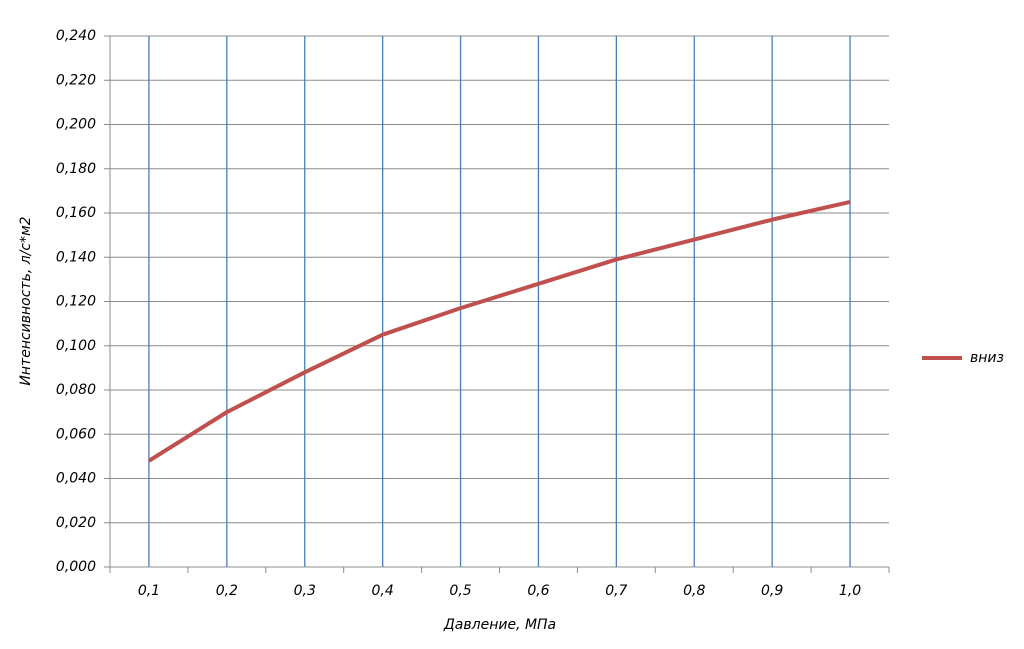 The height and width of the screenshot is (649, 1024). I want to click on y-axis-title: Интенсивность, л/с*м2, so click(26, 300).